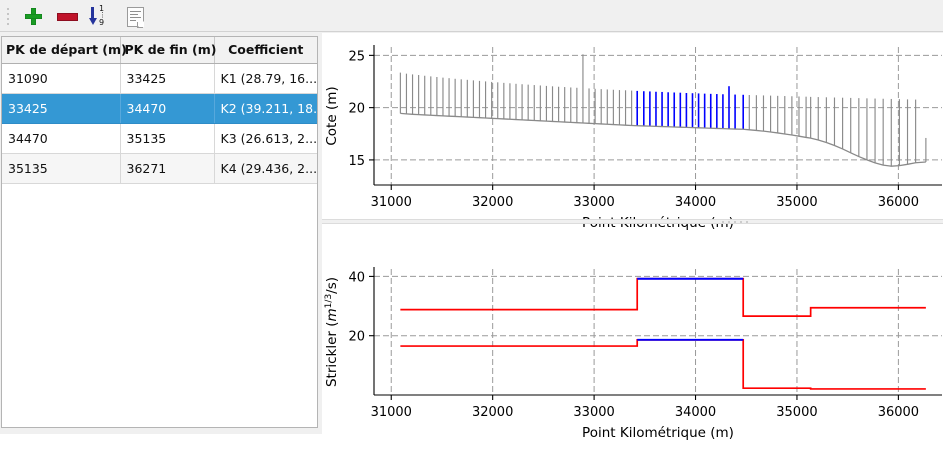  Describe the element at coordinates (102, 8) in the screenshot. I see `sort-icon-digit-first: 1` at that location.